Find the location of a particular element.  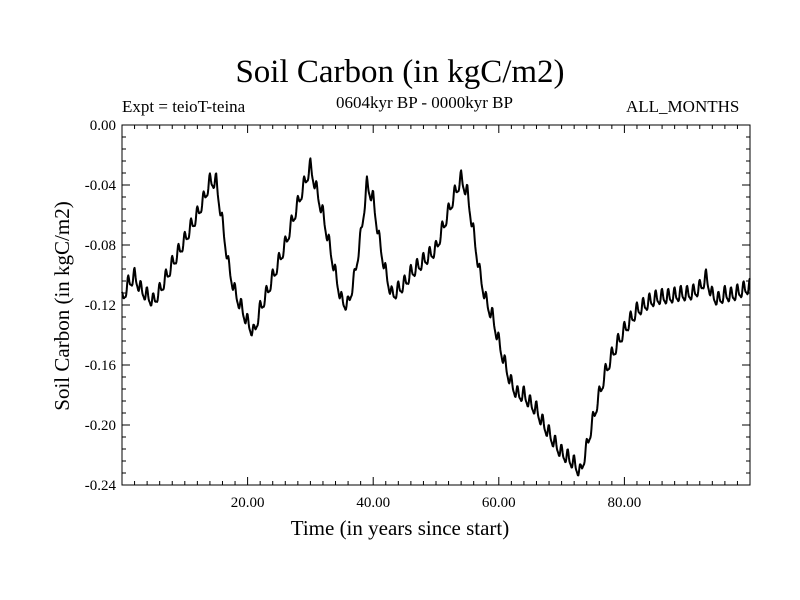

x-tick-label: 60.00 is located at coordinates (499, 503).